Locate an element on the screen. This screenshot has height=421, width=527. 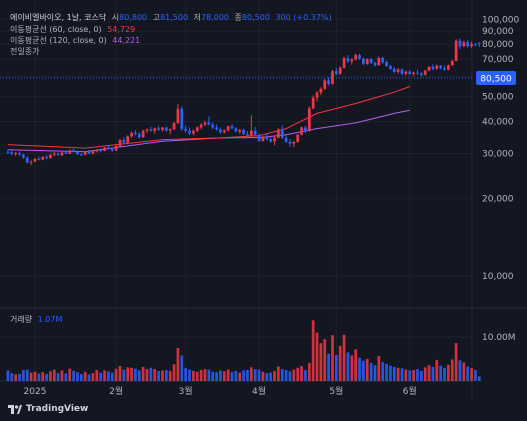
price-tick-label: 100,000 is located at coordinates (500, 20).